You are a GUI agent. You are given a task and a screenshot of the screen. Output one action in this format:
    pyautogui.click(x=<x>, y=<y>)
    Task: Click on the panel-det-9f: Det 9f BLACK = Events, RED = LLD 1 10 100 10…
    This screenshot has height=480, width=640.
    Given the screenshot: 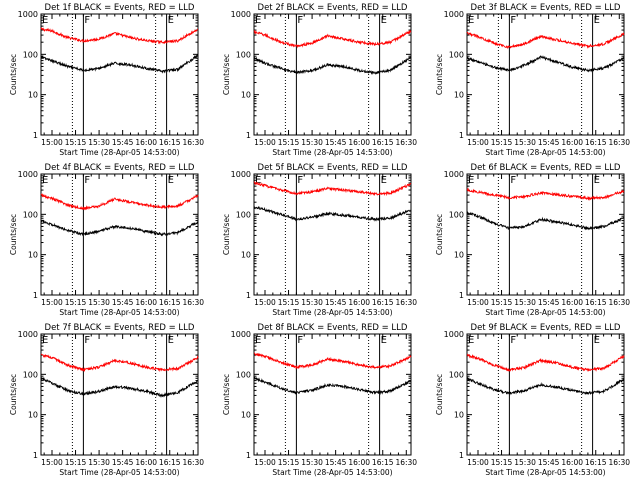 What is the action you would take?
    pyautogui.click(x=532, y=400)
    